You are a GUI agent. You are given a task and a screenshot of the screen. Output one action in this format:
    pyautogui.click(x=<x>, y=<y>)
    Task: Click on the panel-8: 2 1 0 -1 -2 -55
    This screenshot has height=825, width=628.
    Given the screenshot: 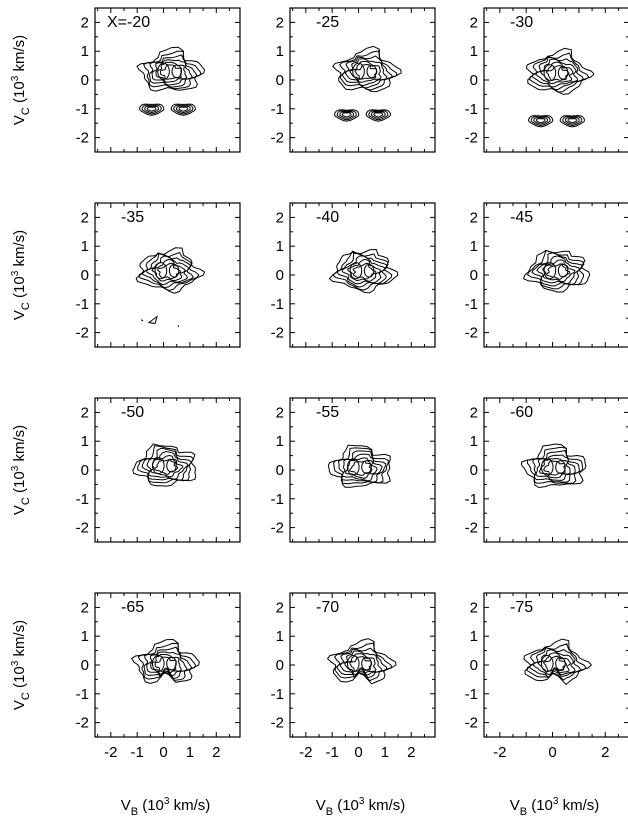 What is the action you would take?
    pyautogui.click(x=353, y=470)
    